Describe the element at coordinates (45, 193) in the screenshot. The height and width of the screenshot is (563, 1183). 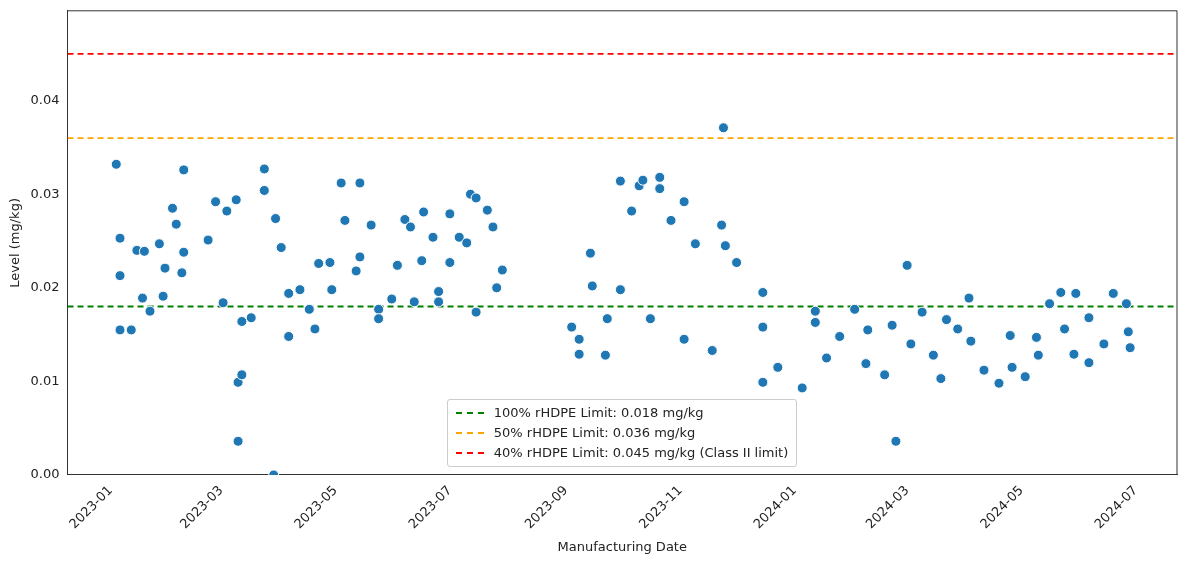
I see `y-tick-label: 0.03` at that location.